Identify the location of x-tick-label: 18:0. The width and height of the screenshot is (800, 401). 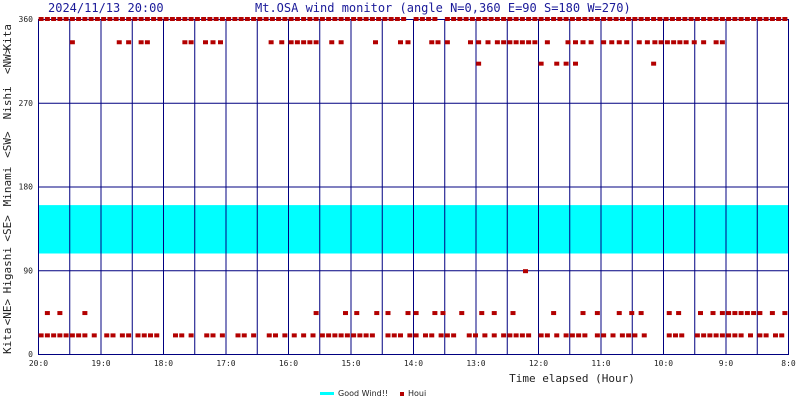
(163, 363).